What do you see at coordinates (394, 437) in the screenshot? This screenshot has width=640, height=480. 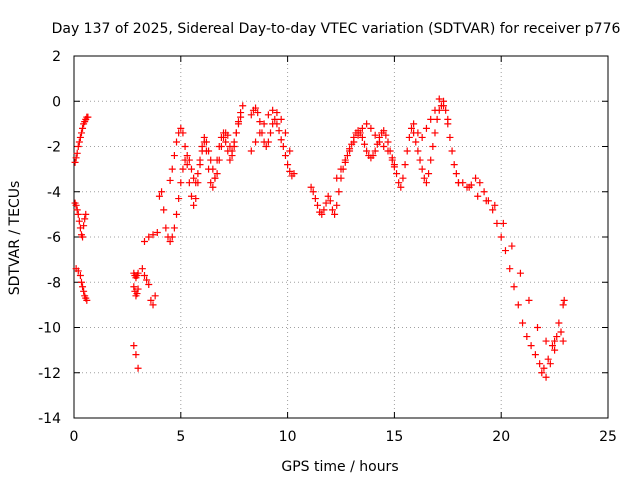 I see `x-tick-label: 15` at bounding box center [394, 437].